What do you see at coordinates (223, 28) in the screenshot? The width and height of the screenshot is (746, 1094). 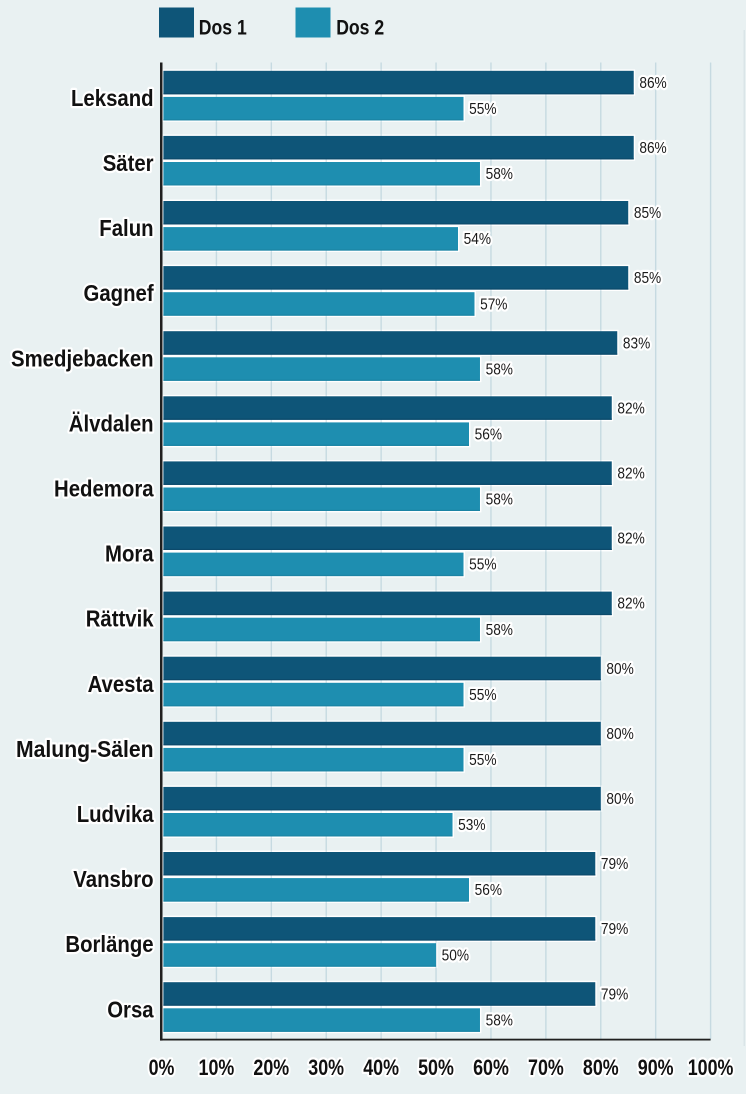 I see `svg-text: Dos 1` at bounding box center [223, 28].